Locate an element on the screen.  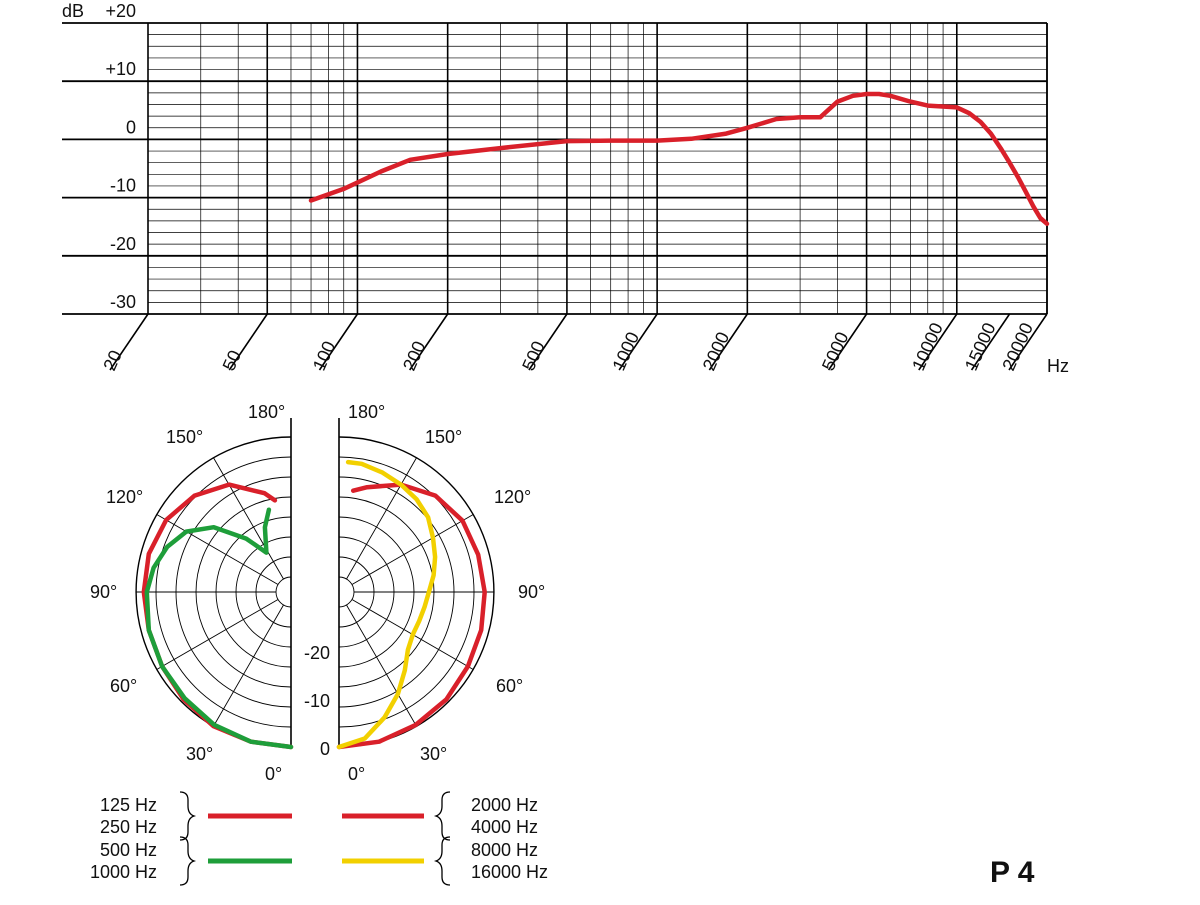
y-tick-label: -30 is located at coordinates (123, 302).